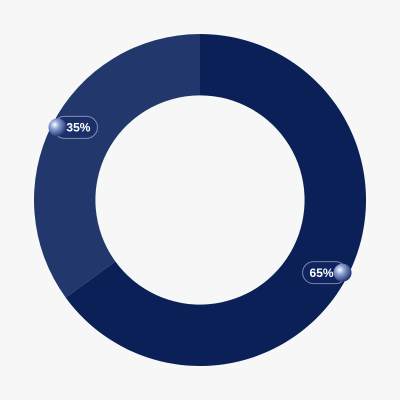 The width and height of the screenshot is (400, 400). I want to click on value-label-text: 65%, so click(322, 273).